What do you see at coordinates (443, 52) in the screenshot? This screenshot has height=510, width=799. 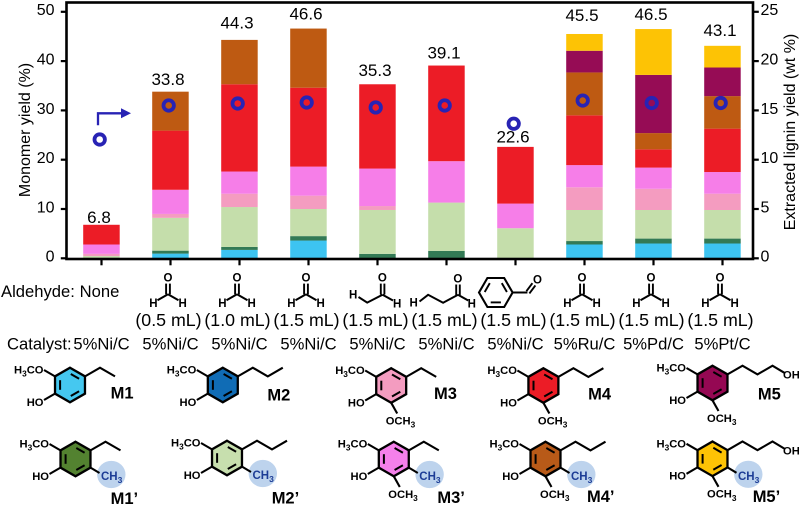 I see `svg-text: 39.1` at bounding box center [443, 52].